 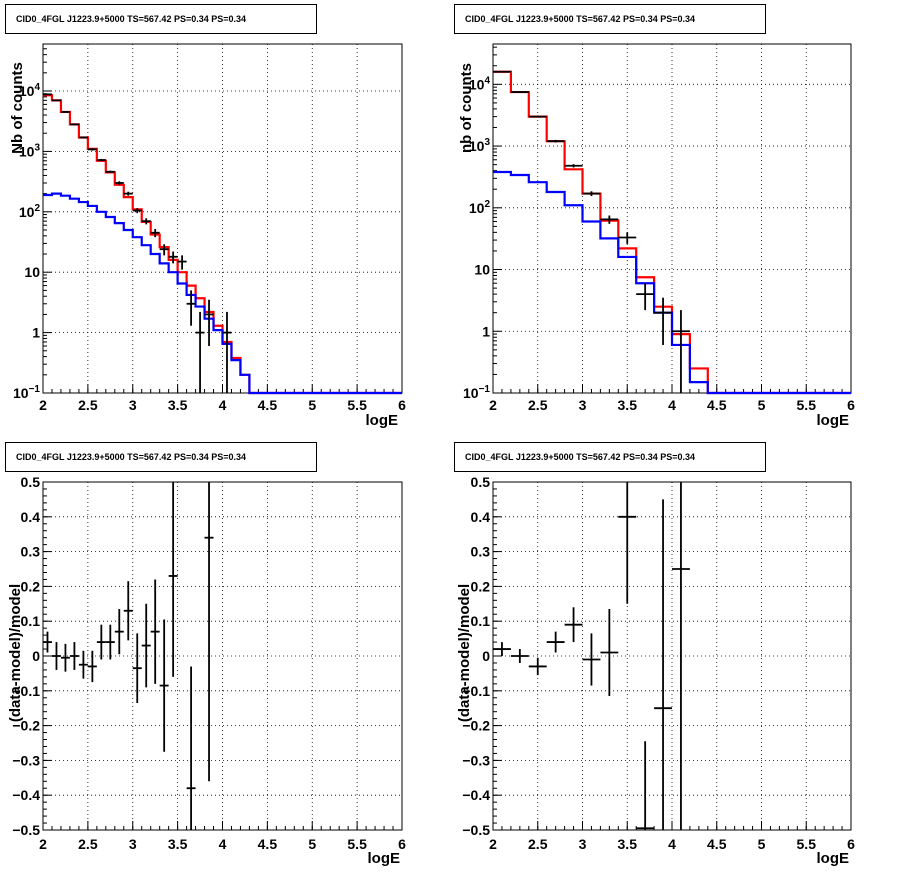 What do you see at coordinates (222, 293) in the screenshot?
I see `model-component-histogram` at bounding box center [222, 293].